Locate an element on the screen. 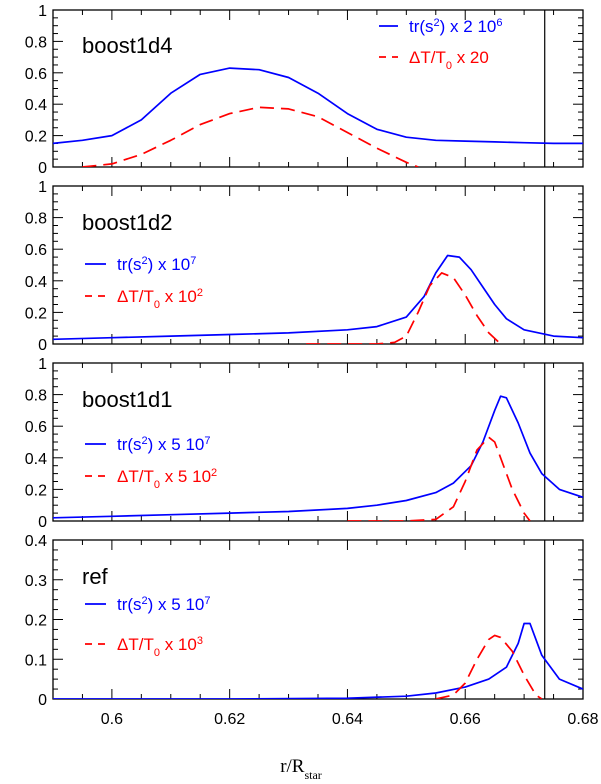 The width and height of the screenshot is (601, 784). legend-label: ΔT/T0 x 5 102 is located at coordinates (167, 479).